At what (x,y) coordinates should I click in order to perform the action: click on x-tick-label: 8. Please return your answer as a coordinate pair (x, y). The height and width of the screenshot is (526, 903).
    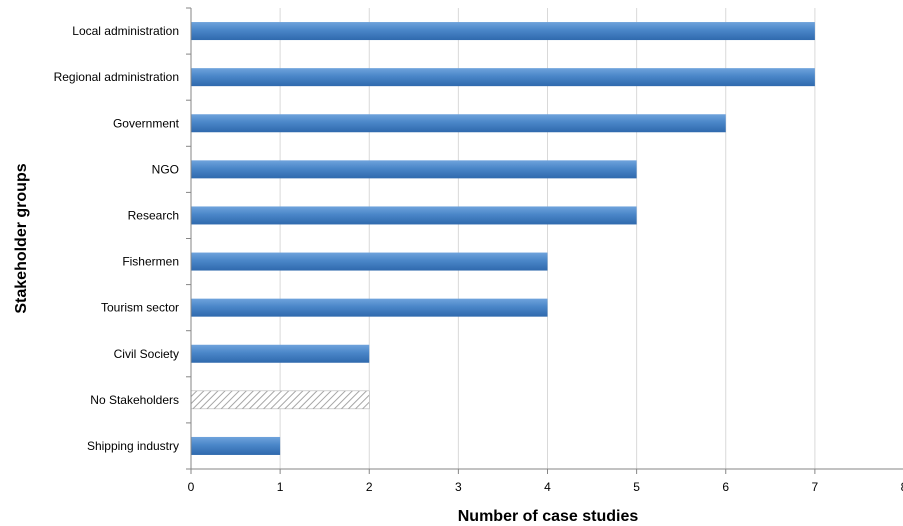
    Looking at the image, I should click on (902, 487).